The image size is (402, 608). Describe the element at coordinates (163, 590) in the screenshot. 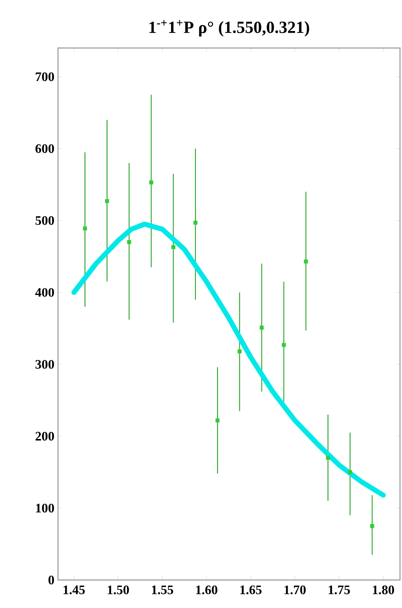

I see `x-tick-label: 1.55` at that location.